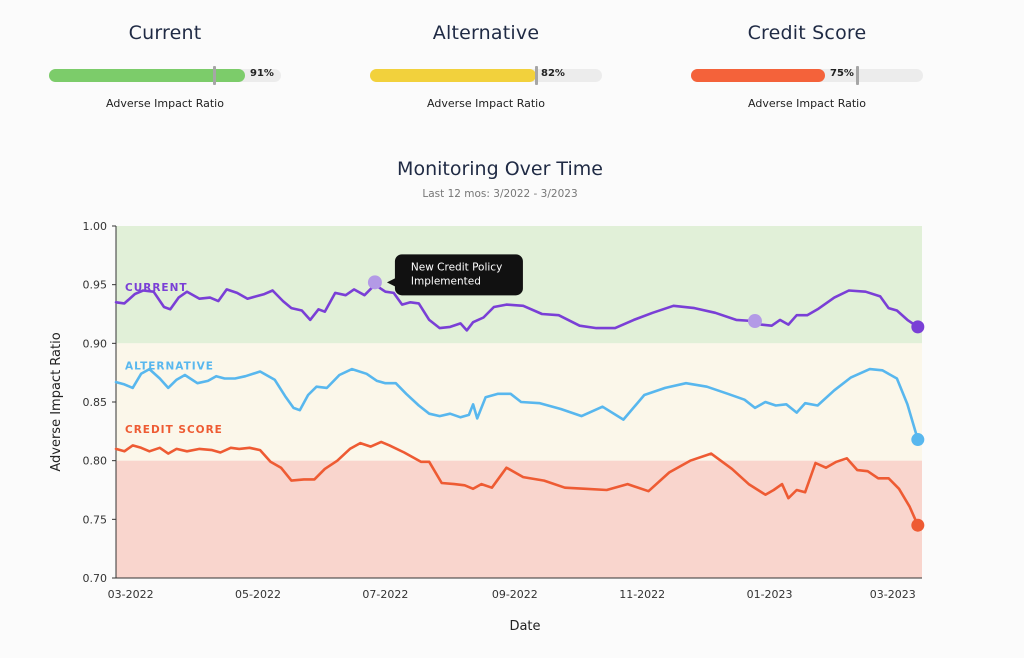  I want to click on x-tick-label: 05-2022, so click(258, 594).